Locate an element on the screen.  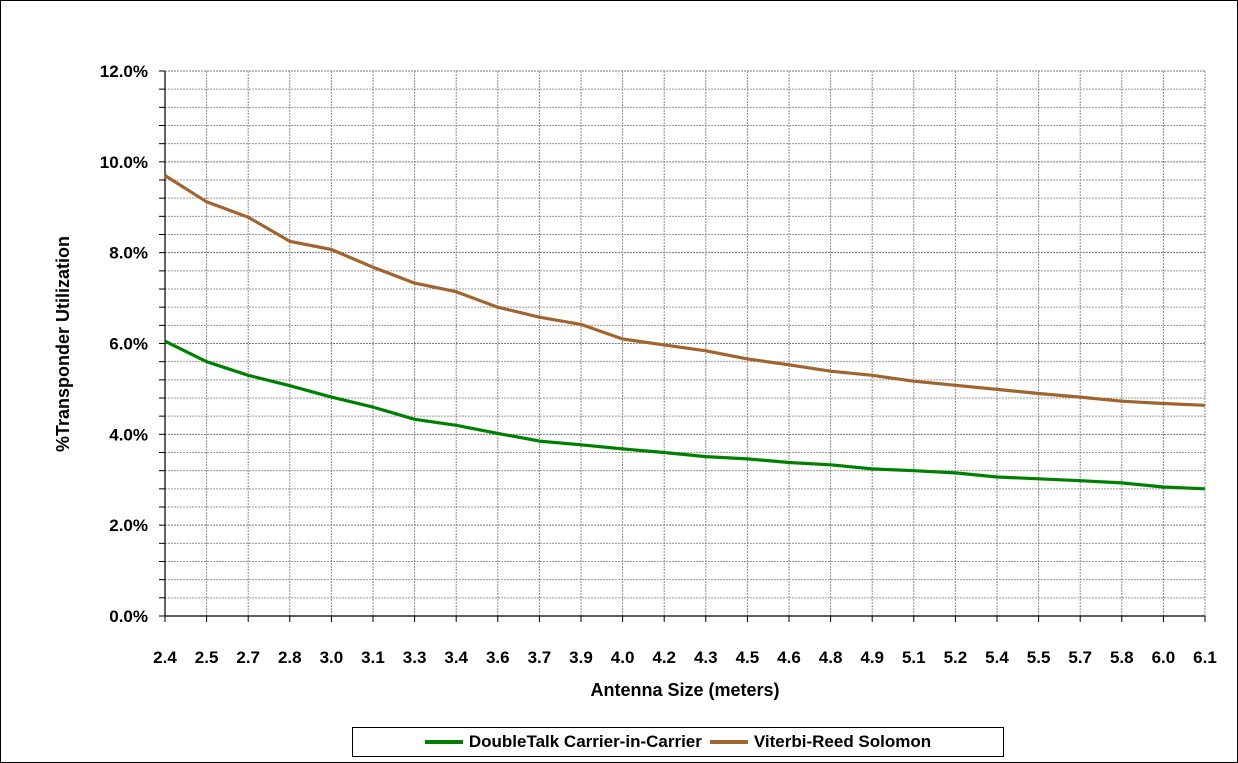
legend-swatch-viterbi is located at coordinates (728, 742).